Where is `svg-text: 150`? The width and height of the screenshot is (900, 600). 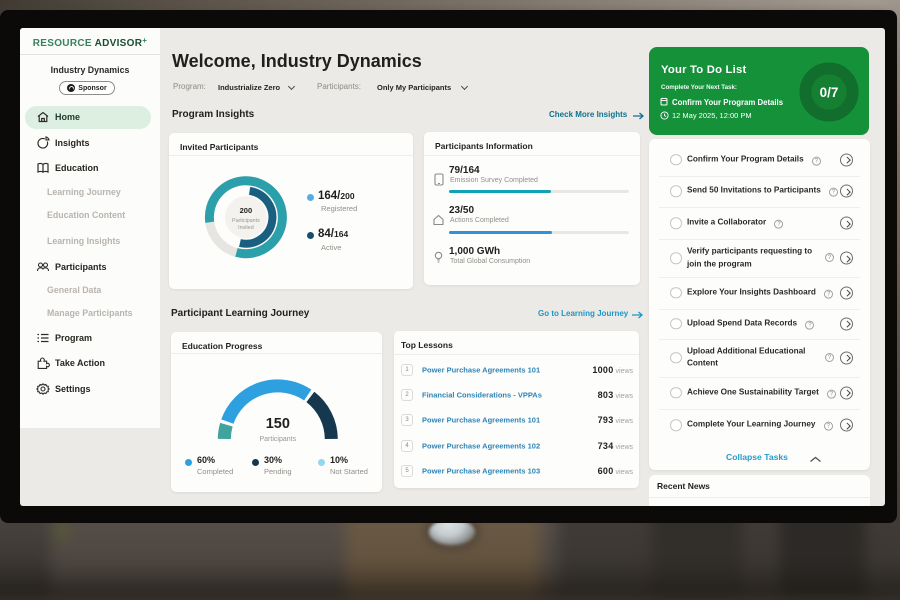
svg-text: 150 is located at coordinates (278, 424).